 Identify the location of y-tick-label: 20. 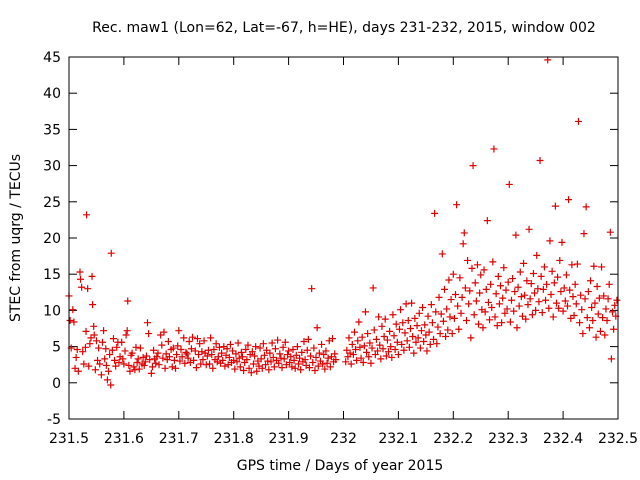
(52, 239).